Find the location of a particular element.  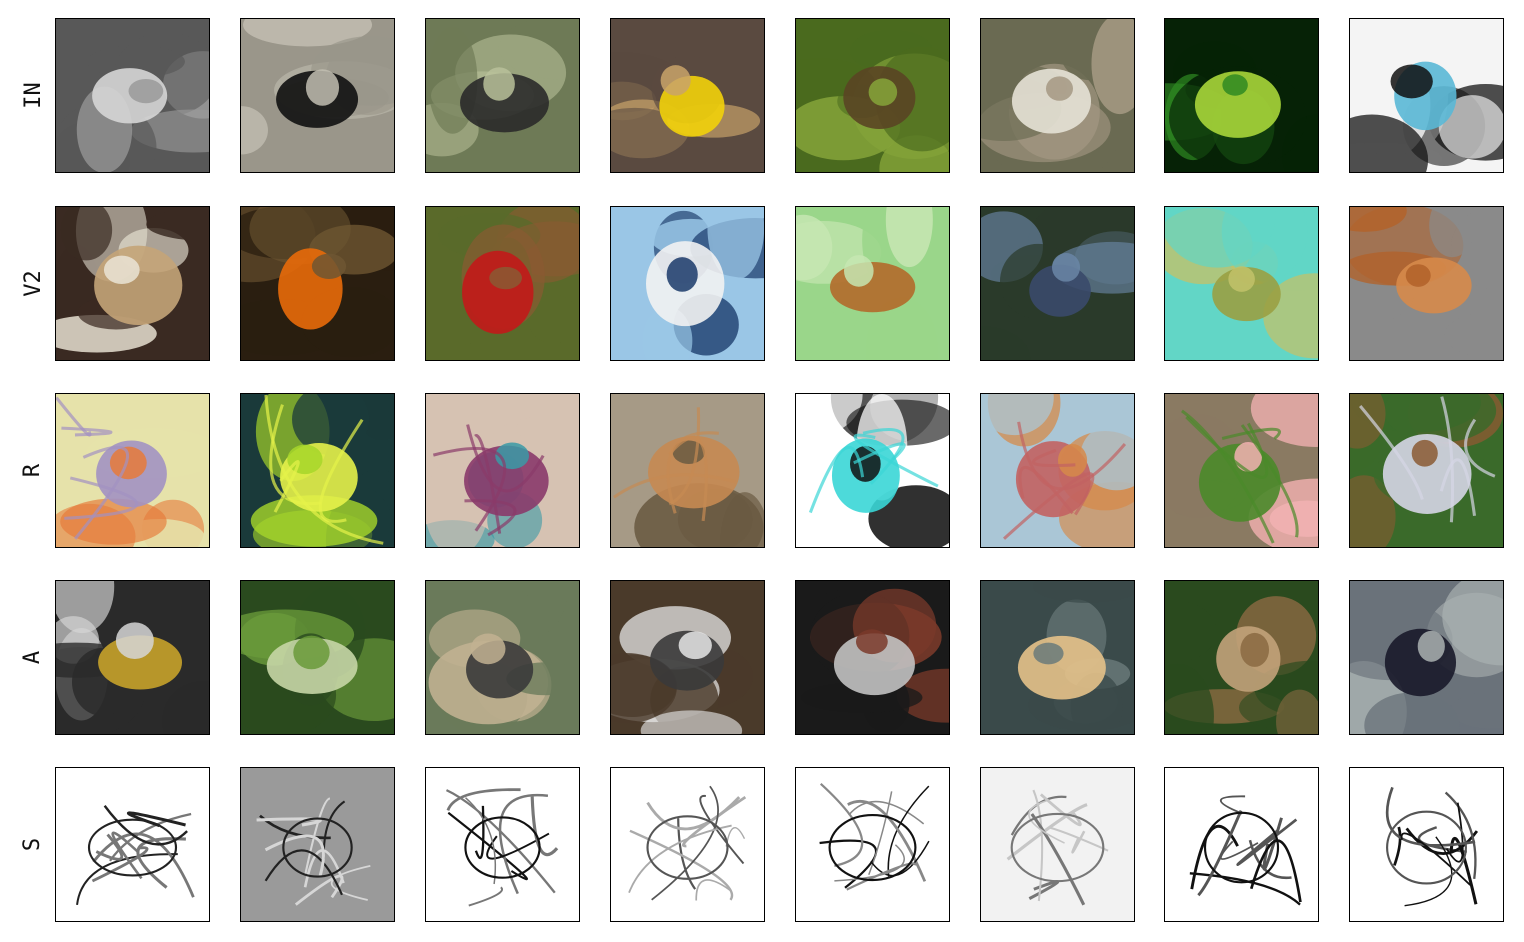

golden-retriever-painting-image is located at coordinates (1057, 470).